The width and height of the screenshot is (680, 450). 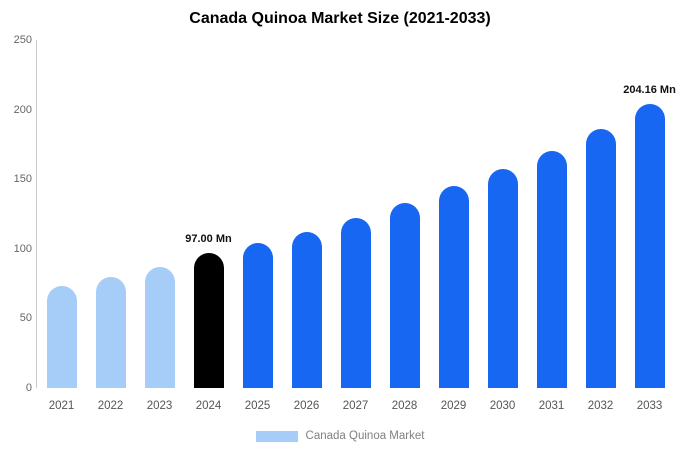 I want to click on y-tick-label: 0, so click(x=28, y=388).